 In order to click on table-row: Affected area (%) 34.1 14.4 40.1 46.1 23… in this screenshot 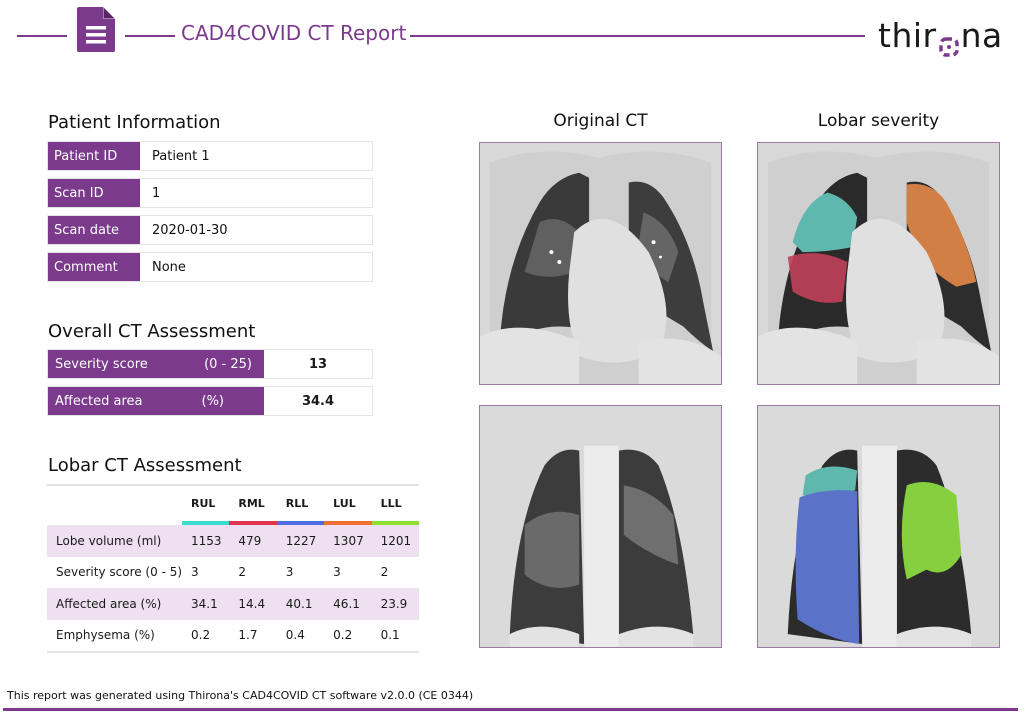, I will do `click(233, 604)`.